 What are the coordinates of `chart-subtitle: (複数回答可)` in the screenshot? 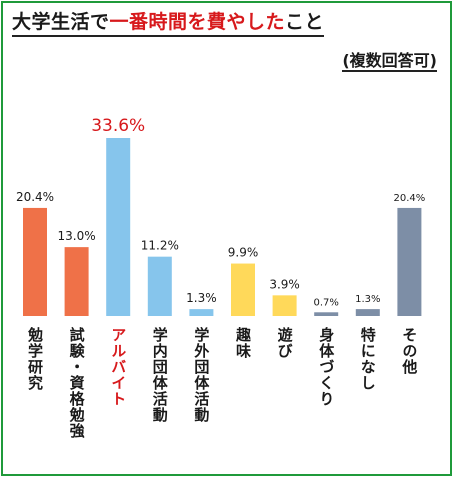 It's located at (389, 62).